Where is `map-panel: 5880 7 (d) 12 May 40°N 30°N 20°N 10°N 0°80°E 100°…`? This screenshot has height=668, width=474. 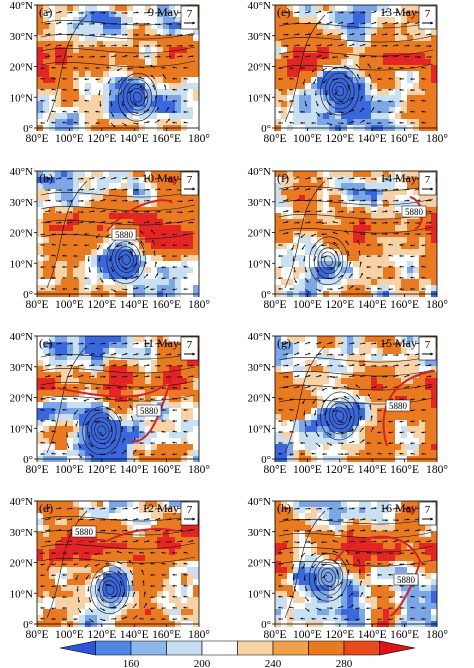
map-panel: 5880 7 (d) 12 May 40°N 30°N 20°N 10°N 0°80°E 100°… is located at coordinates (110, 568).